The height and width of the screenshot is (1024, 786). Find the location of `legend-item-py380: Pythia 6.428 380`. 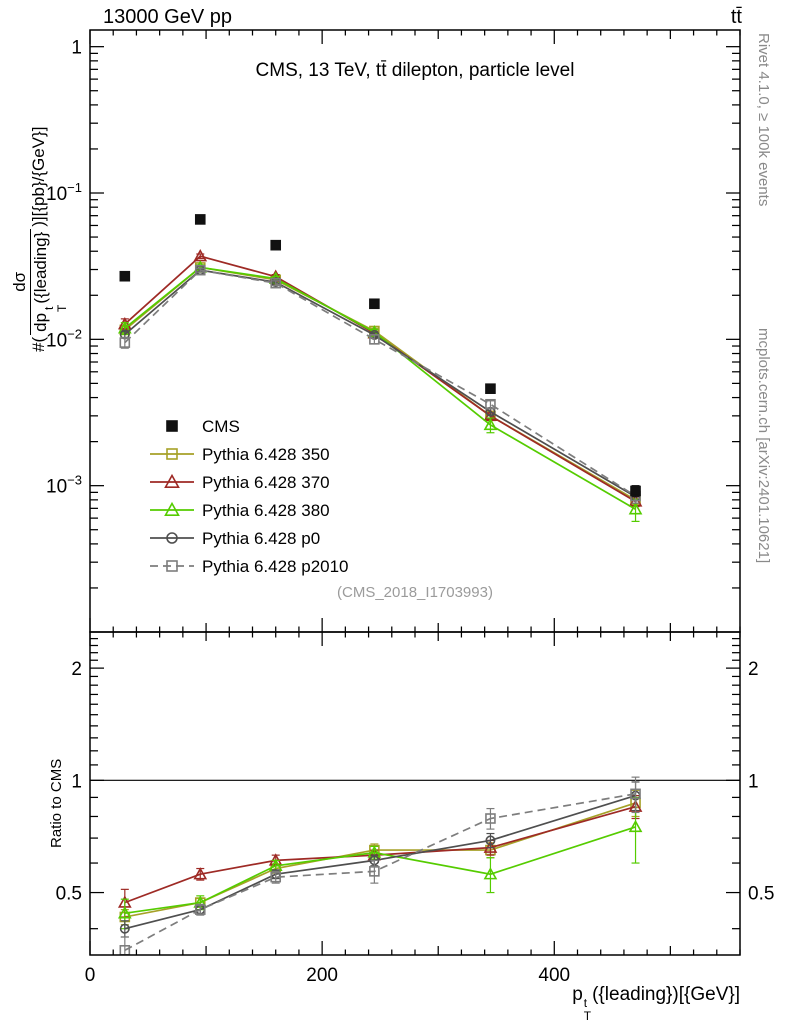

legend-item-py380: Pythia 6.428 380 is located at coordinates (240, 510).